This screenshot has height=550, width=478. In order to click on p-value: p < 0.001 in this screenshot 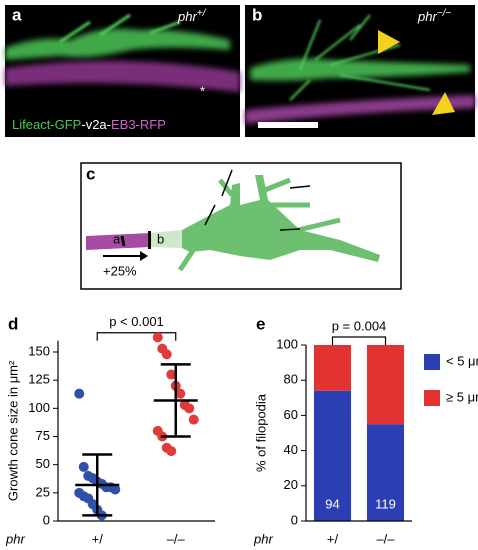, I will do `click(136, 321)`.